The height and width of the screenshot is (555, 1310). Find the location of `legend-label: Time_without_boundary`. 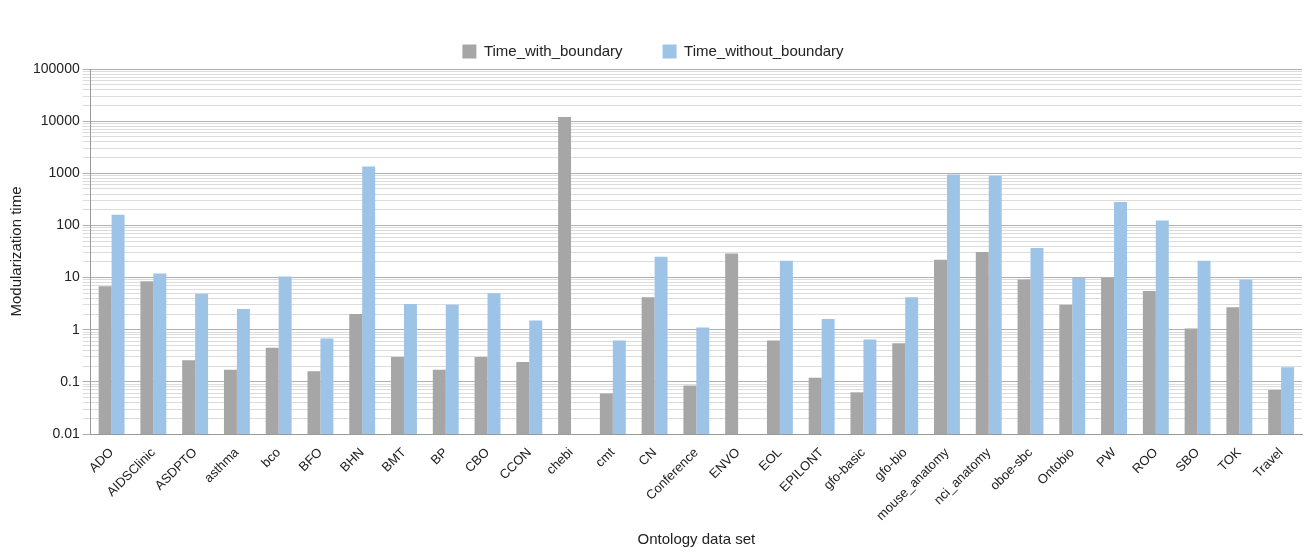

legend-label: Time_without_boundary is located at coordinates (764, 50).